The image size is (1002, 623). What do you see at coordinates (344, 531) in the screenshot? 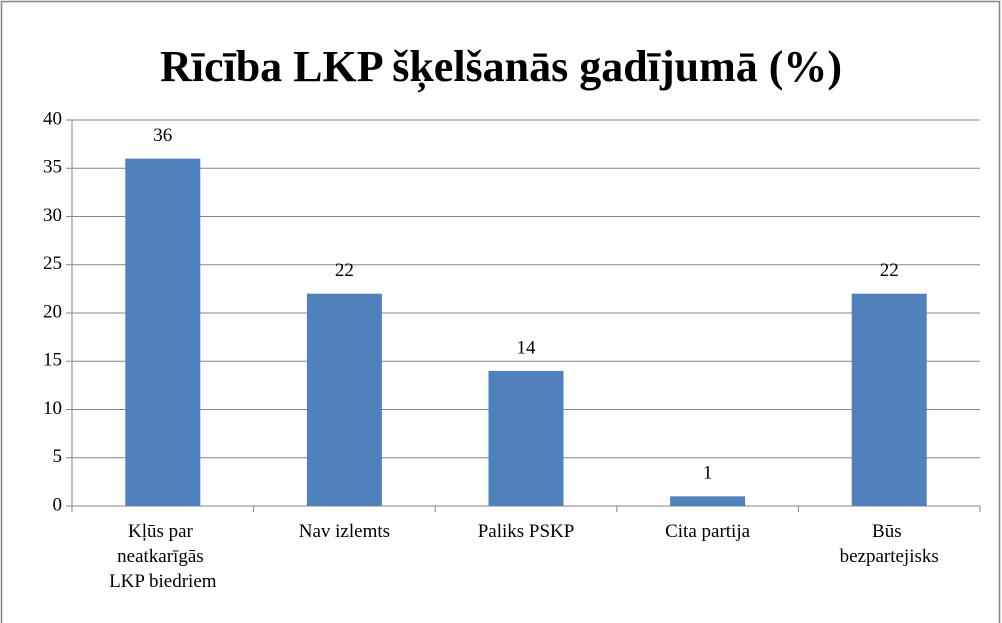
I see `x-tick-label: Nav izlemts` at bounding box center [344, 531].